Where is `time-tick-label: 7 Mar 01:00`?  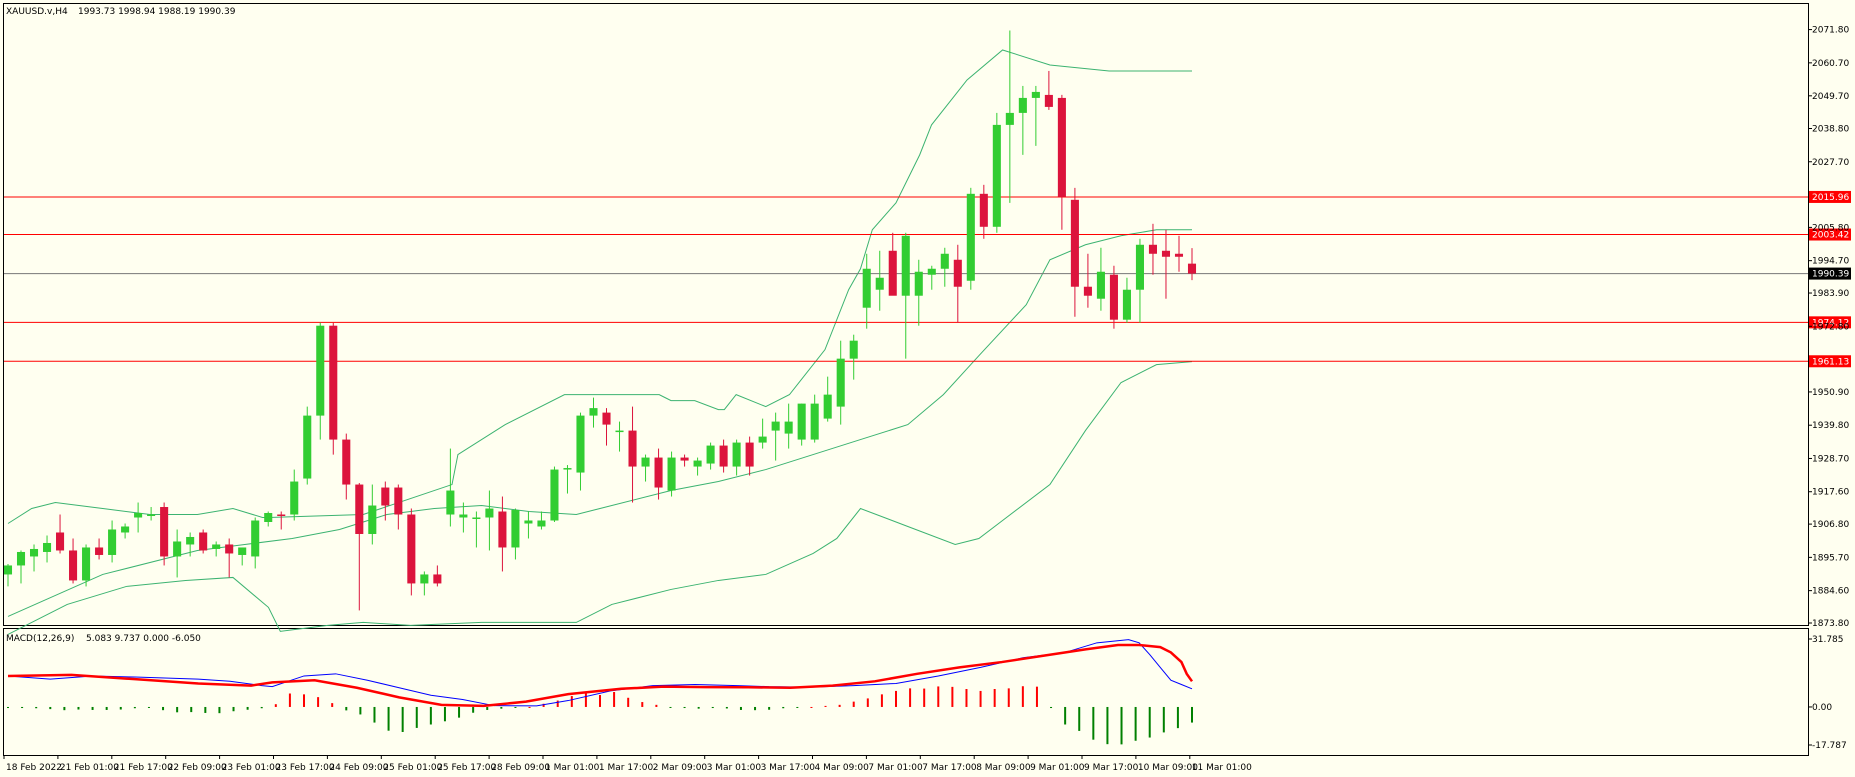
time-tick-label: 7 Mar 01:00 is located at coordinates (895, 768).